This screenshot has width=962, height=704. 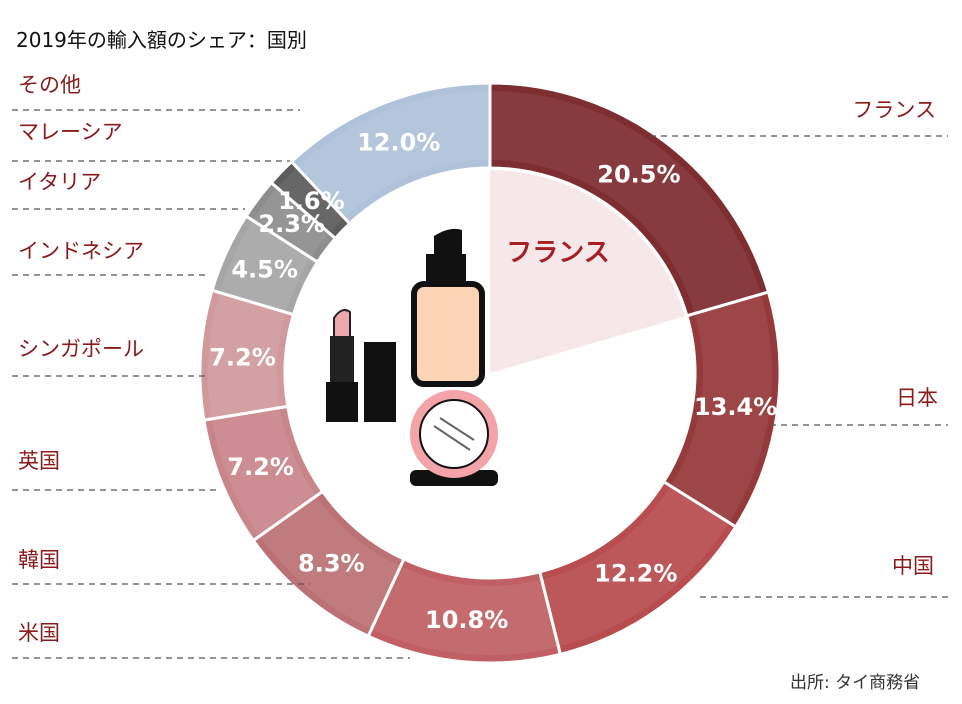 I want to click on category-label-0: フランス, so click(x=894, y=110).